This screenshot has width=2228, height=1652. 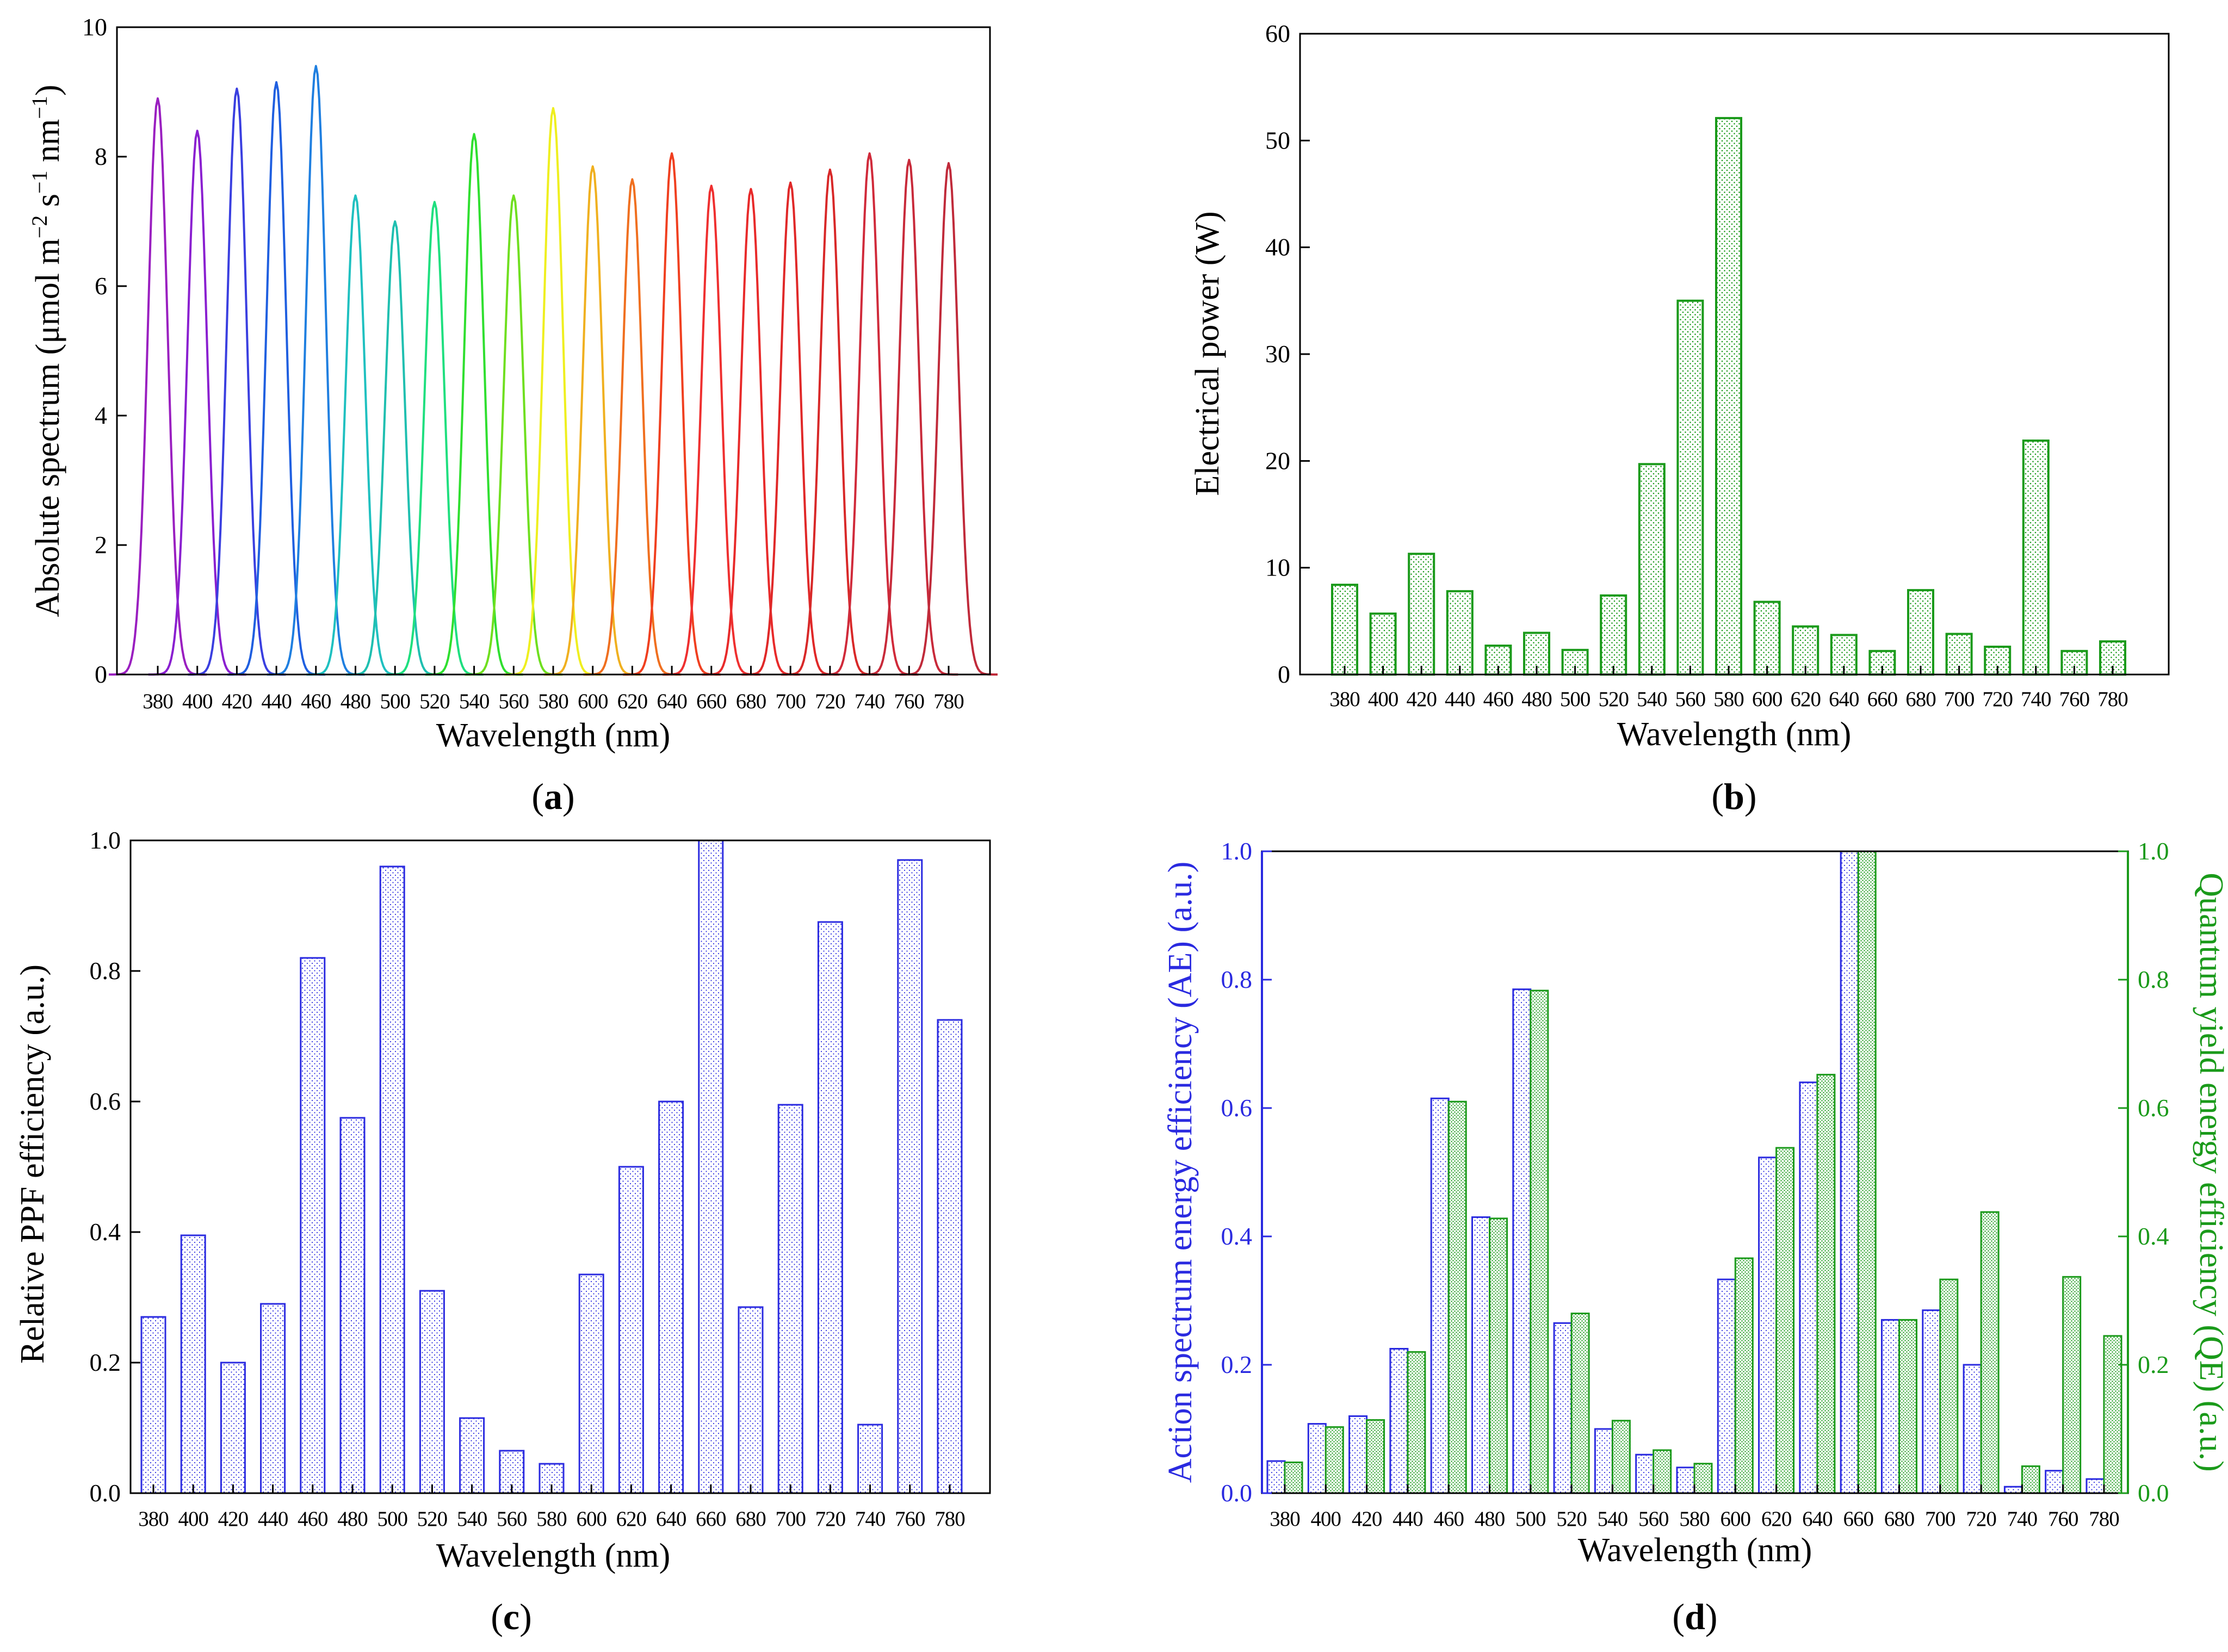 What do you see at coordinates (47, 428) in the screenshot?
I see `ylabel-part: Absolute spectrum (μmol m` at bounding box center [47, 428].